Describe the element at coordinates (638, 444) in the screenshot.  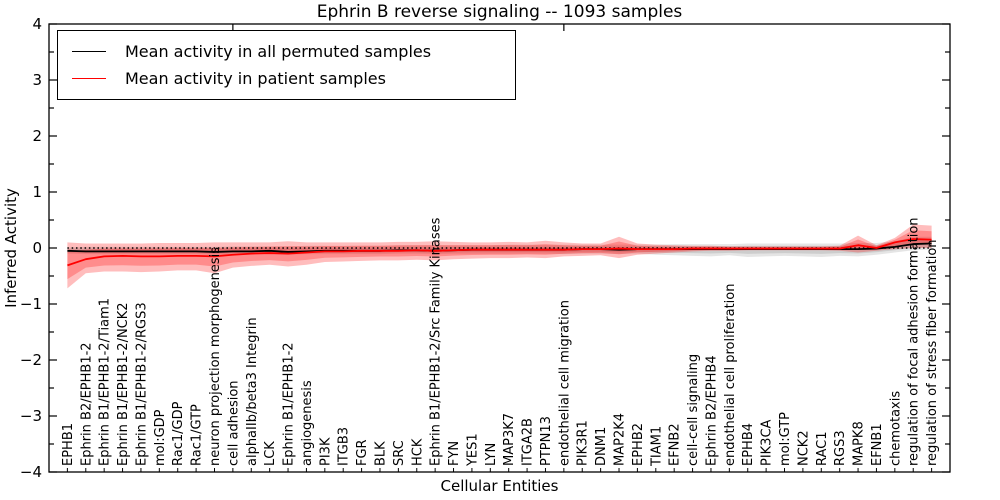
I see `x-tick-label: EPHB2` at that location.